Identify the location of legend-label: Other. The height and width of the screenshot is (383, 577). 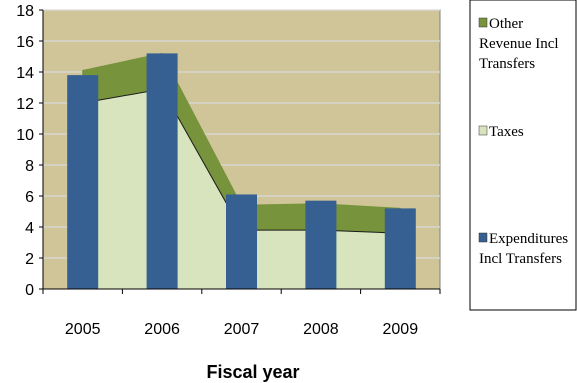
(506, 24).